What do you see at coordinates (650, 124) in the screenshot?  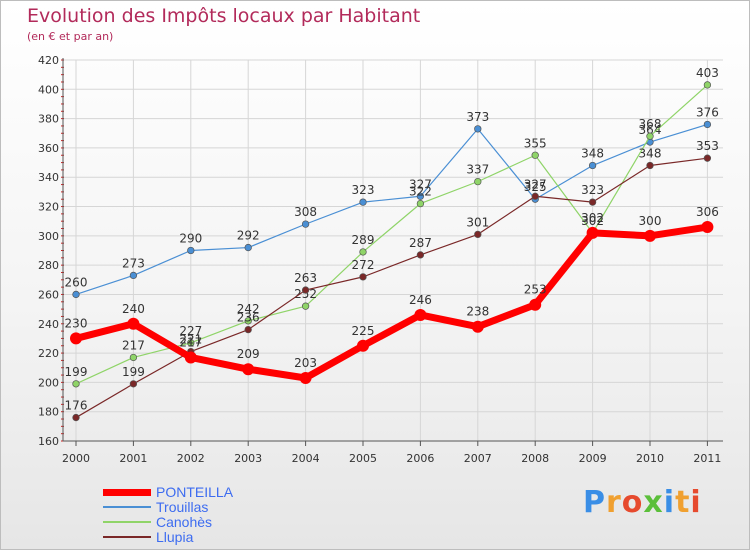 I see `data-label-canoh-s: 368` at bounding box center [650, 124].